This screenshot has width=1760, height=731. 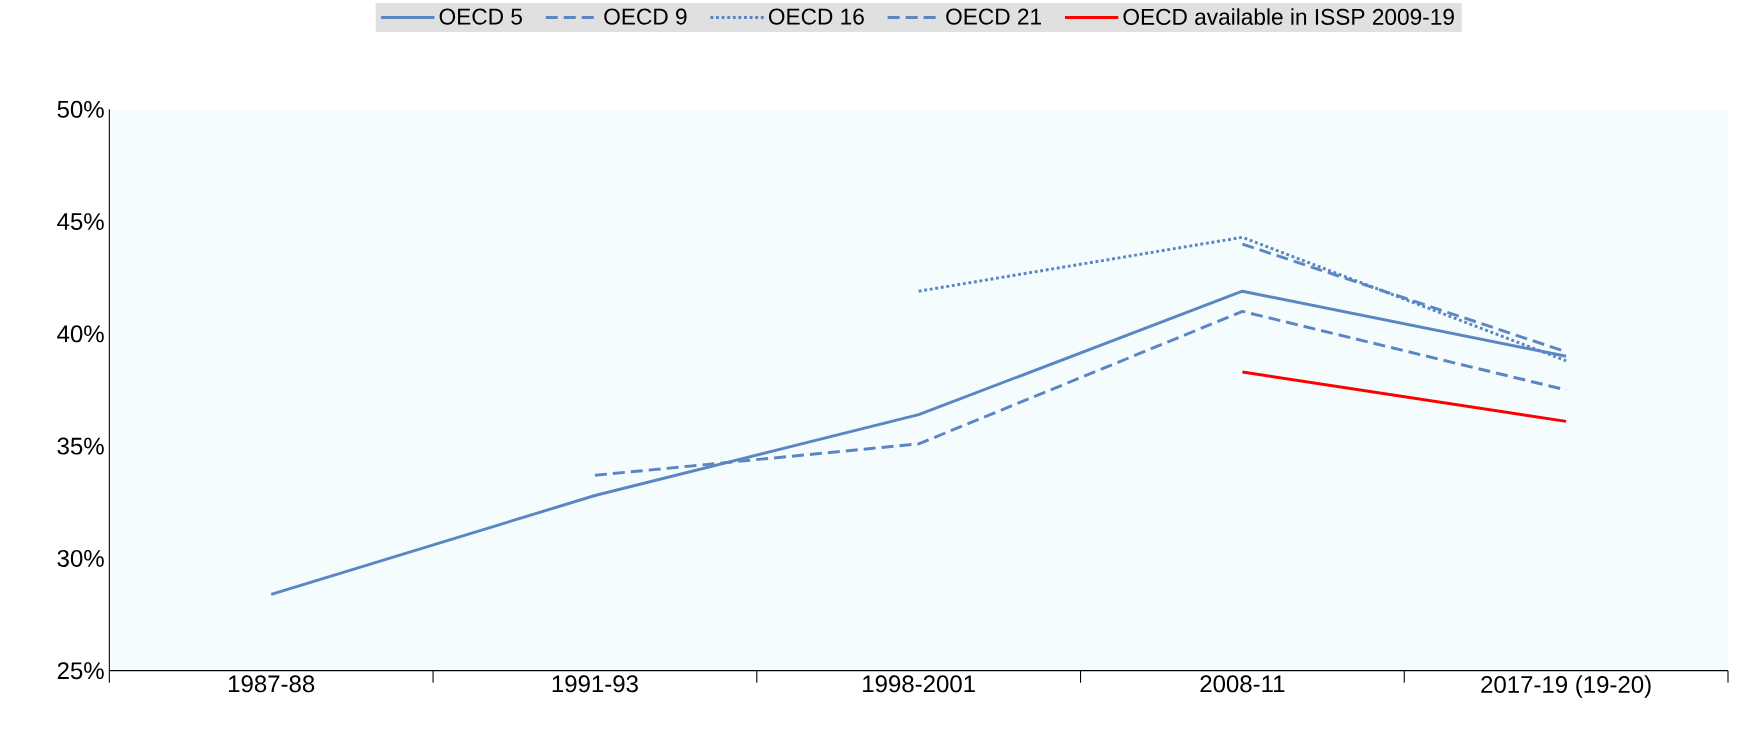 I want to click on y-tick-label: 35%, so click(x=80, y=446).